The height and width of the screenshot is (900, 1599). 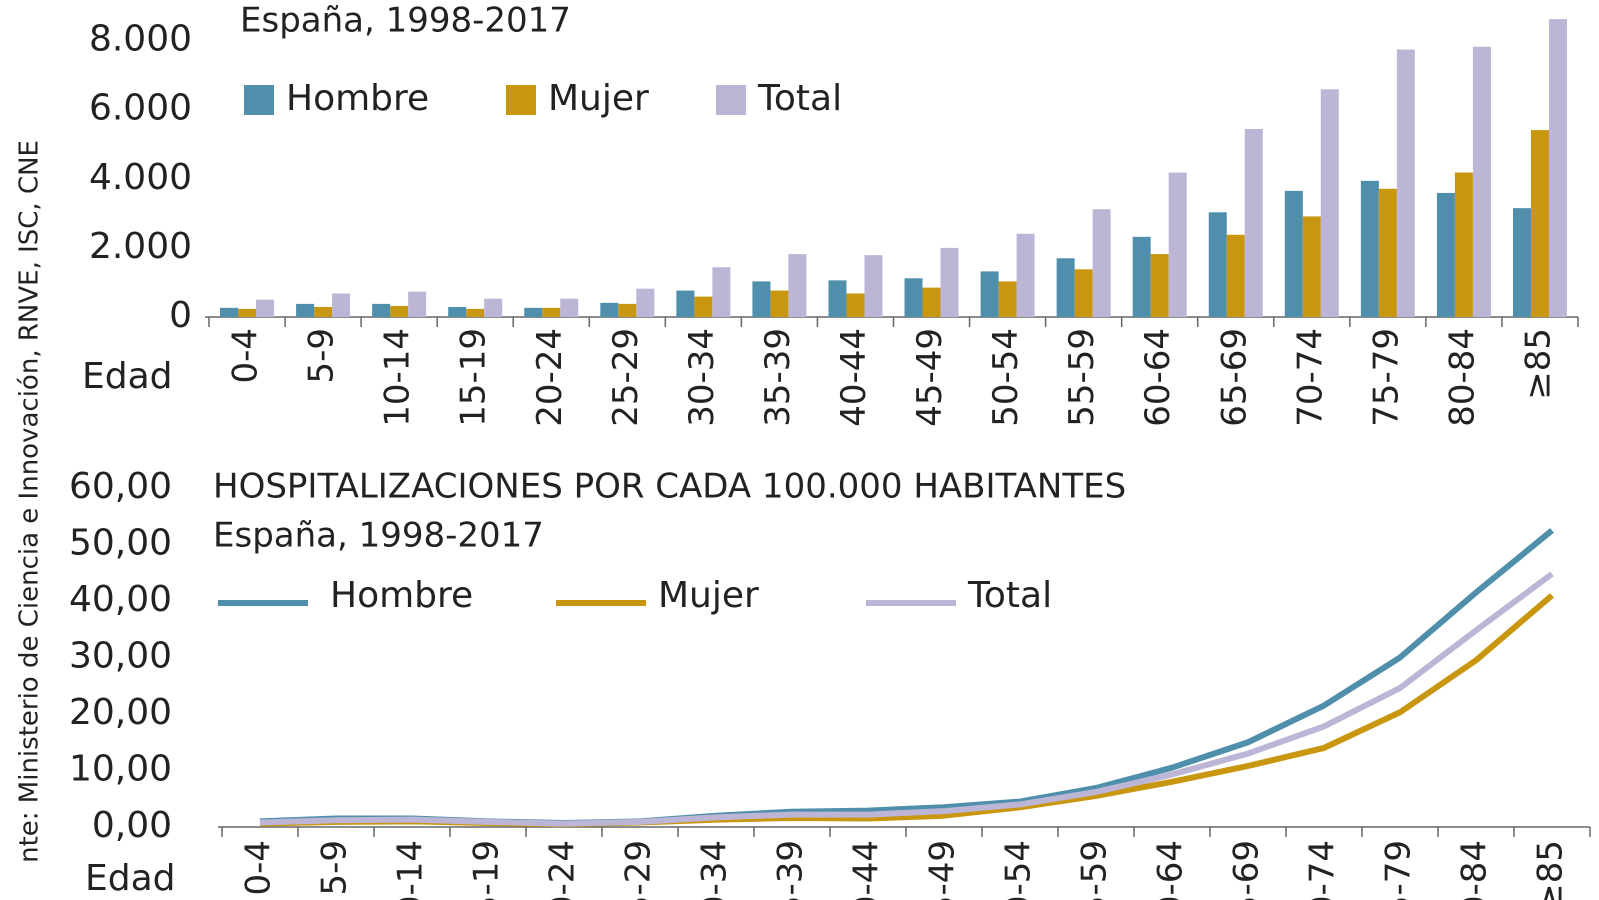 I want to click on y-tick-label: 60,00, so click(x=120, y=486).